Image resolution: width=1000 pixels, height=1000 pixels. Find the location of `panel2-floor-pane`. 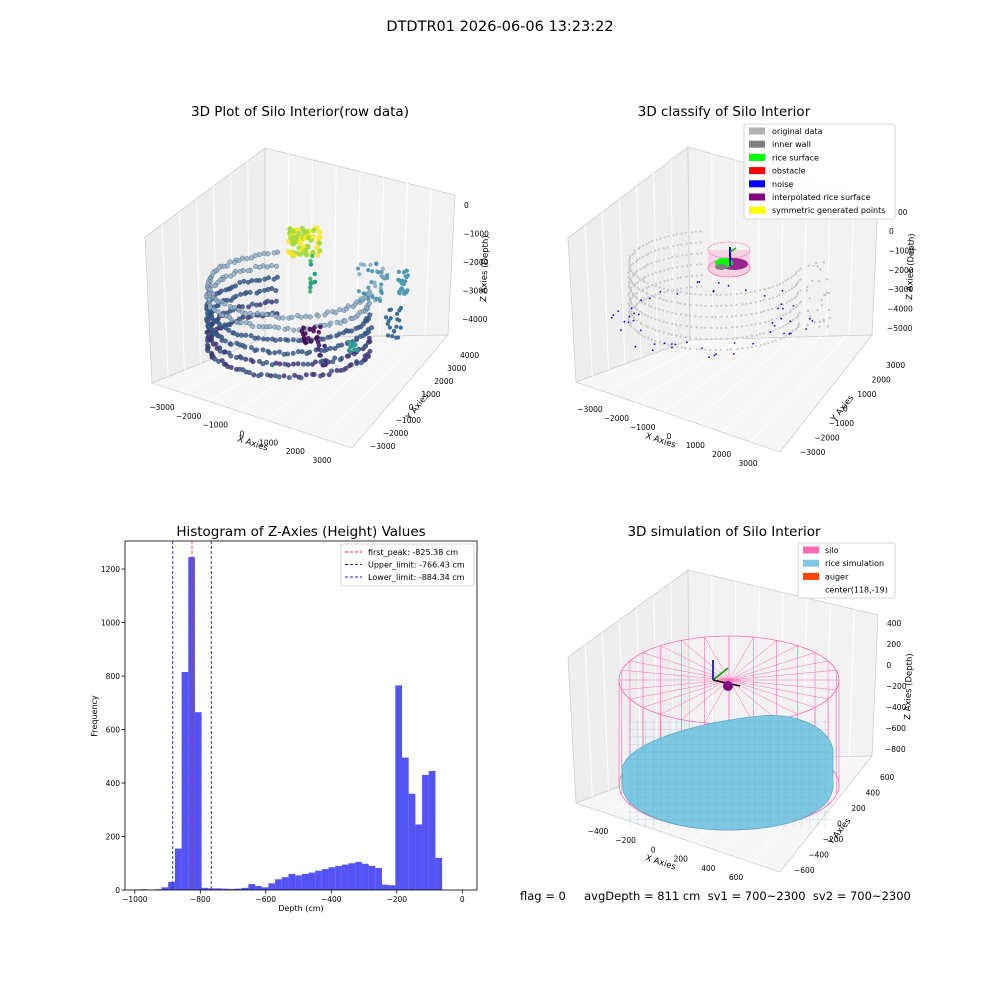

panel2-floor-pane is located at coordinates (723, 393).